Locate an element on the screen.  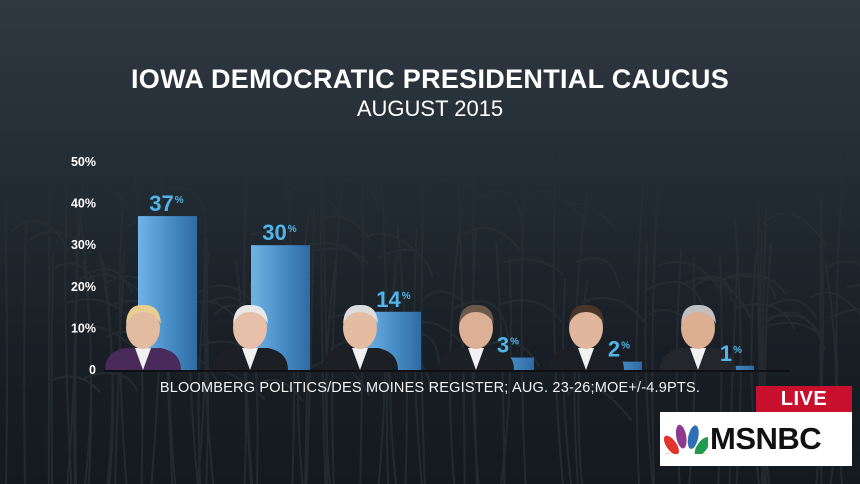
msnbc-live-badge: LIVE MSNBC is located at coordinates (756, 426).